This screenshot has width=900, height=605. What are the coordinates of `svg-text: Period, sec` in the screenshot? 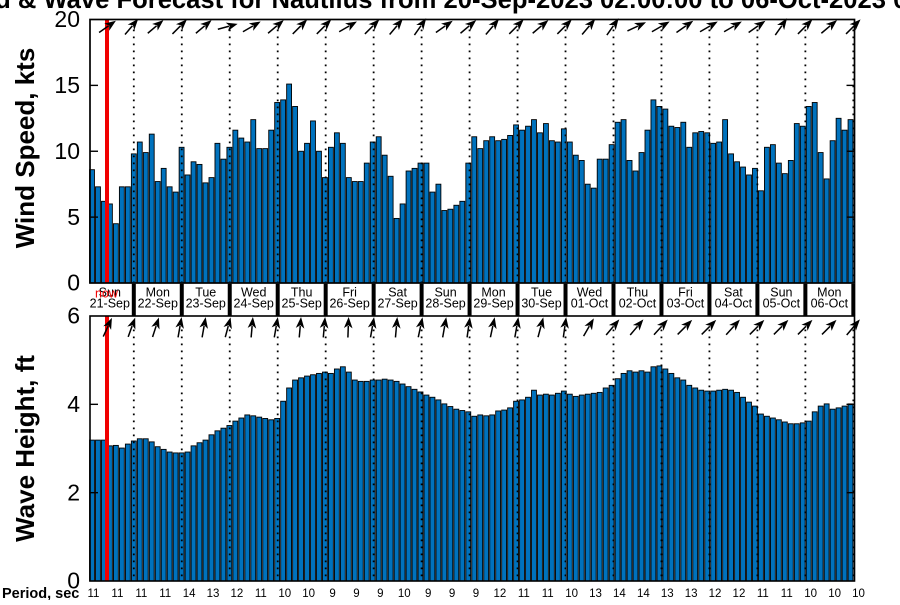 It's located at (40, 593).